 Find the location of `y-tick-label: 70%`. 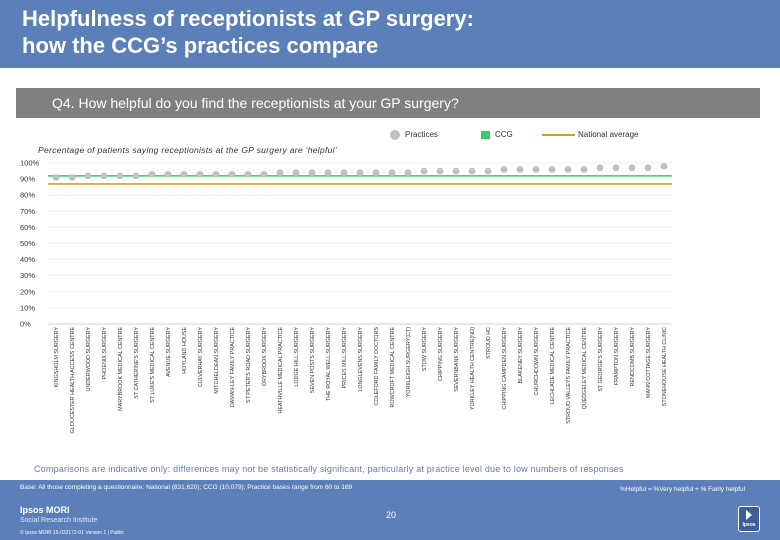

y-tick-label: 70% is located at coordinates (27, 211).